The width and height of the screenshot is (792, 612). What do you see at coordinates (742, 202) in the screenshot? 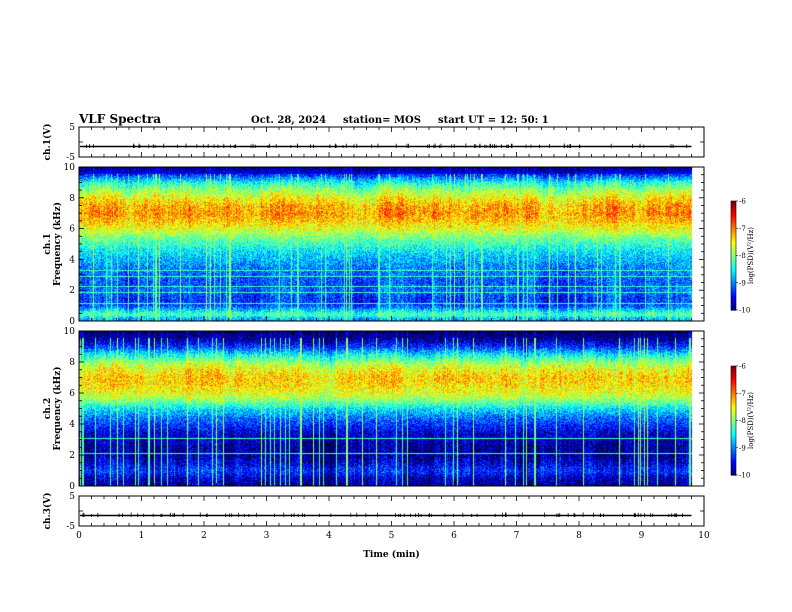
I see `colorbar-tick-label: -6` at bounding box center [742, 202].